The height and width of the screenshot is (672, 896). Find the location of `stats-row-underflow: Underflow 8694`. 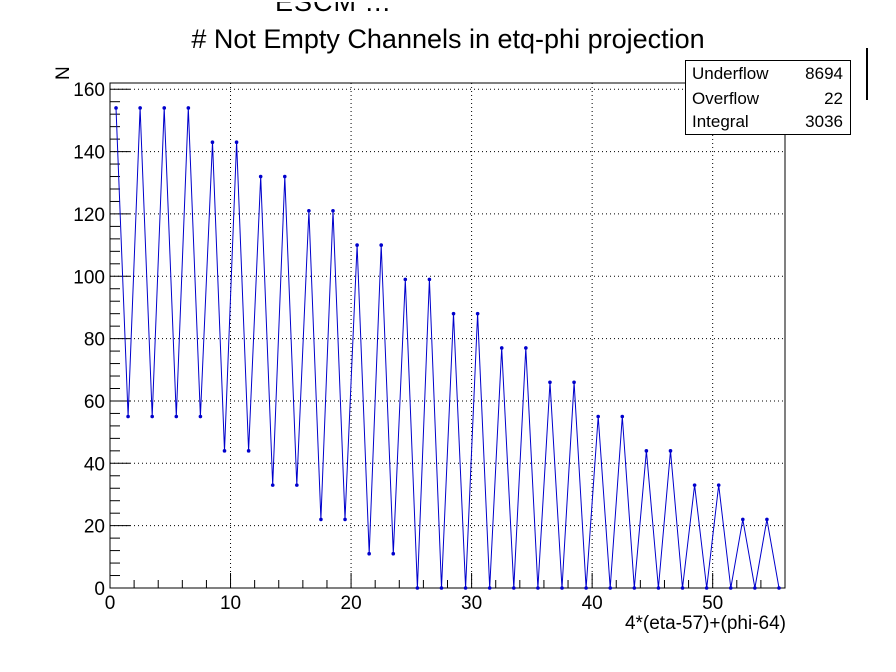

stats-row-underflow: Underflow 8694 is located at coordinates (767, 75).